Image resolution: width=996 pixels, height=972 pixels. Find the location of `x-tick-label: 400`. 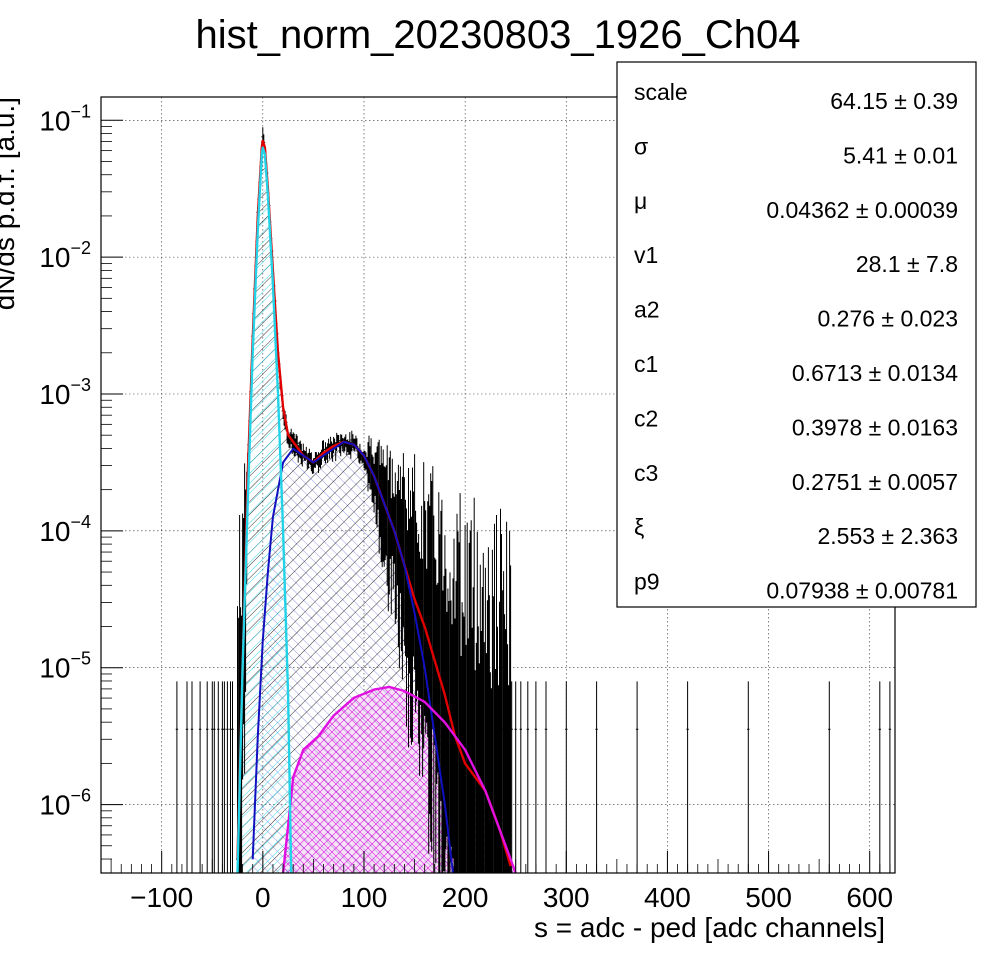

x-tick-label: 400 is located at coordinates (667, 897).